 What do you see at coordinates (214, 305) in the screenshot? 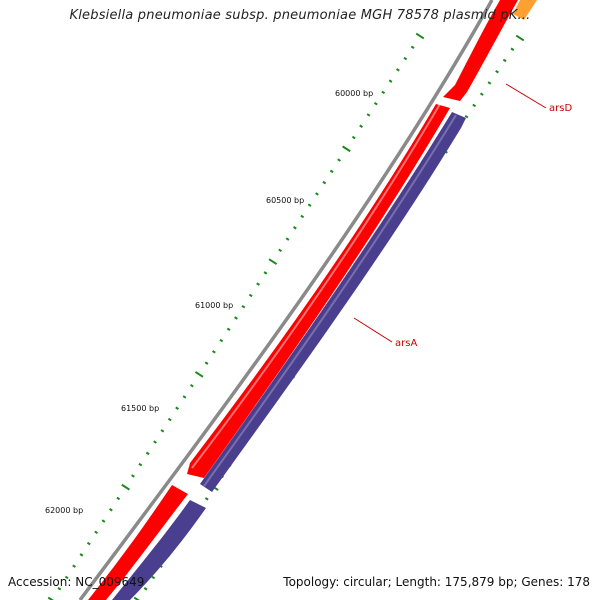
I see `position-label-61000: 61000 bp` at bounding box center [214, 305].